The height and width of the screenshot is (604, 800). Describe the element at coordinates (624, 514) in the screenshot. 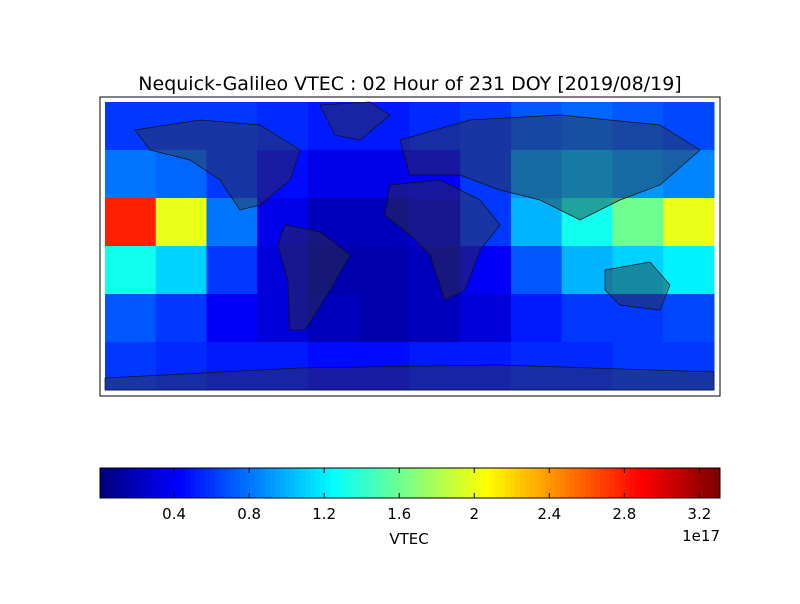

I see `colorbar-tick-label: 2.8` at that location.